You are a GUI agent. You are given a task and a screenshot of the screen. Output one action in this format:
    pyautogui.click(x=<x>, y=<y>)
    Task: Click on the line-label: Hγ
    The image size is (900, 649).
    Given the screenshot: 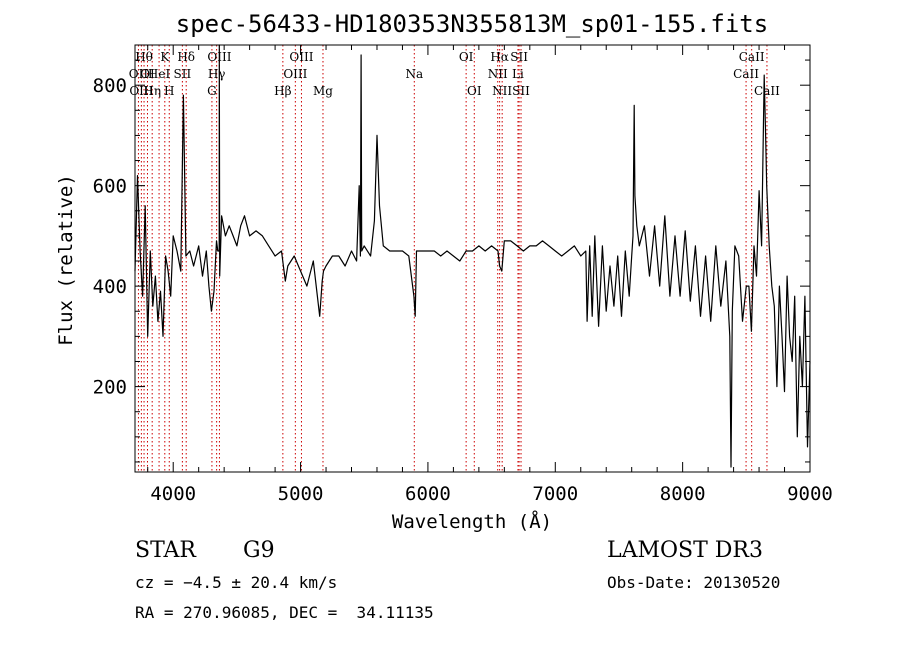 What is the action you would take?
    pyautogui.click(x=217, y=74)
    